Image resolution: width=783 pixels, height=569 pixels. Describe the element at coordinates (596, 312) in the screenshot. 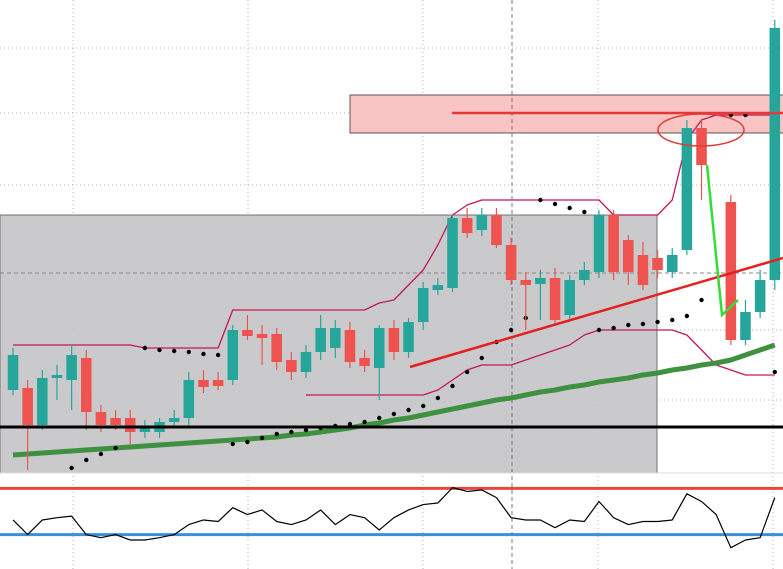

I see `trend-line` at that location.